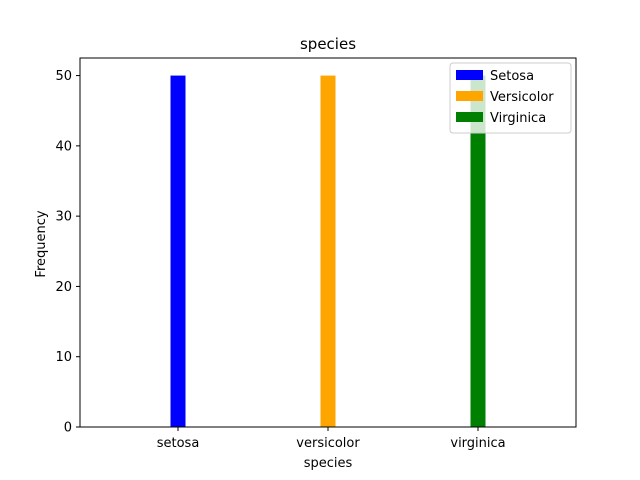  What do you see at coordinates (478, 251) in the screenshot?
I see `bar-virginica-virginica` at bounding box center [478, 251].